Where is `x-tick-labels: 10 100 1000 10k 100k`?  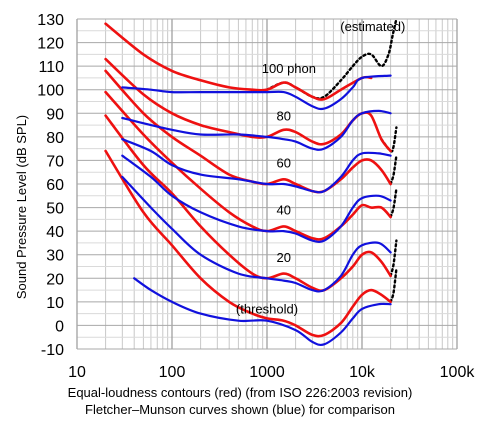
x-tick-labels: 10 100 1000 10k 100k is located at coordinates (271, 372).